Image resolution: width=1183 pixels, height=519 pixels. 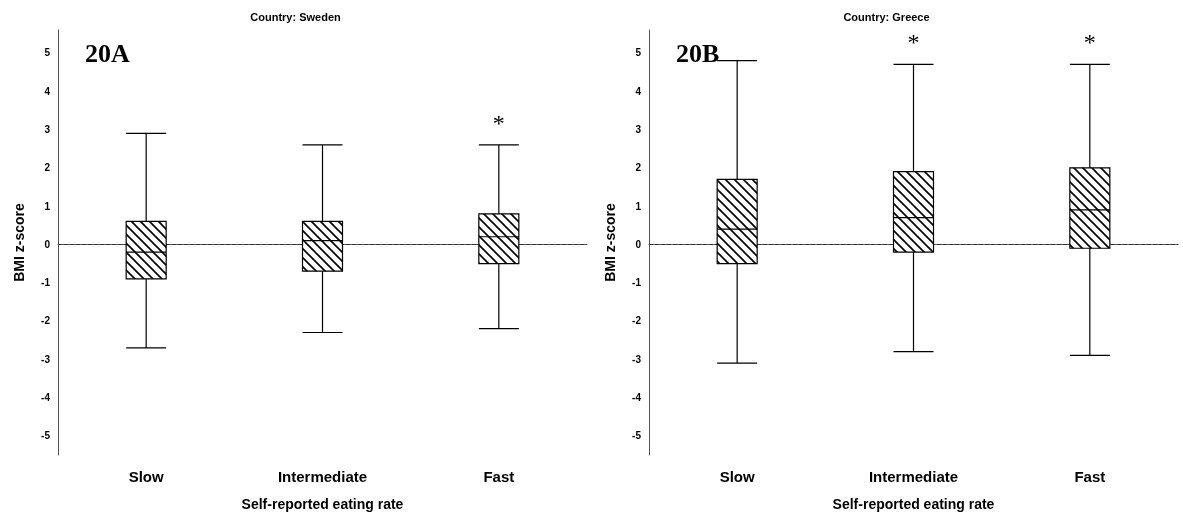 What do you see at coordinates (886, 16) in the screenshot?
I see `chart-title: Country: Greece` at bounding box center [886, 16].